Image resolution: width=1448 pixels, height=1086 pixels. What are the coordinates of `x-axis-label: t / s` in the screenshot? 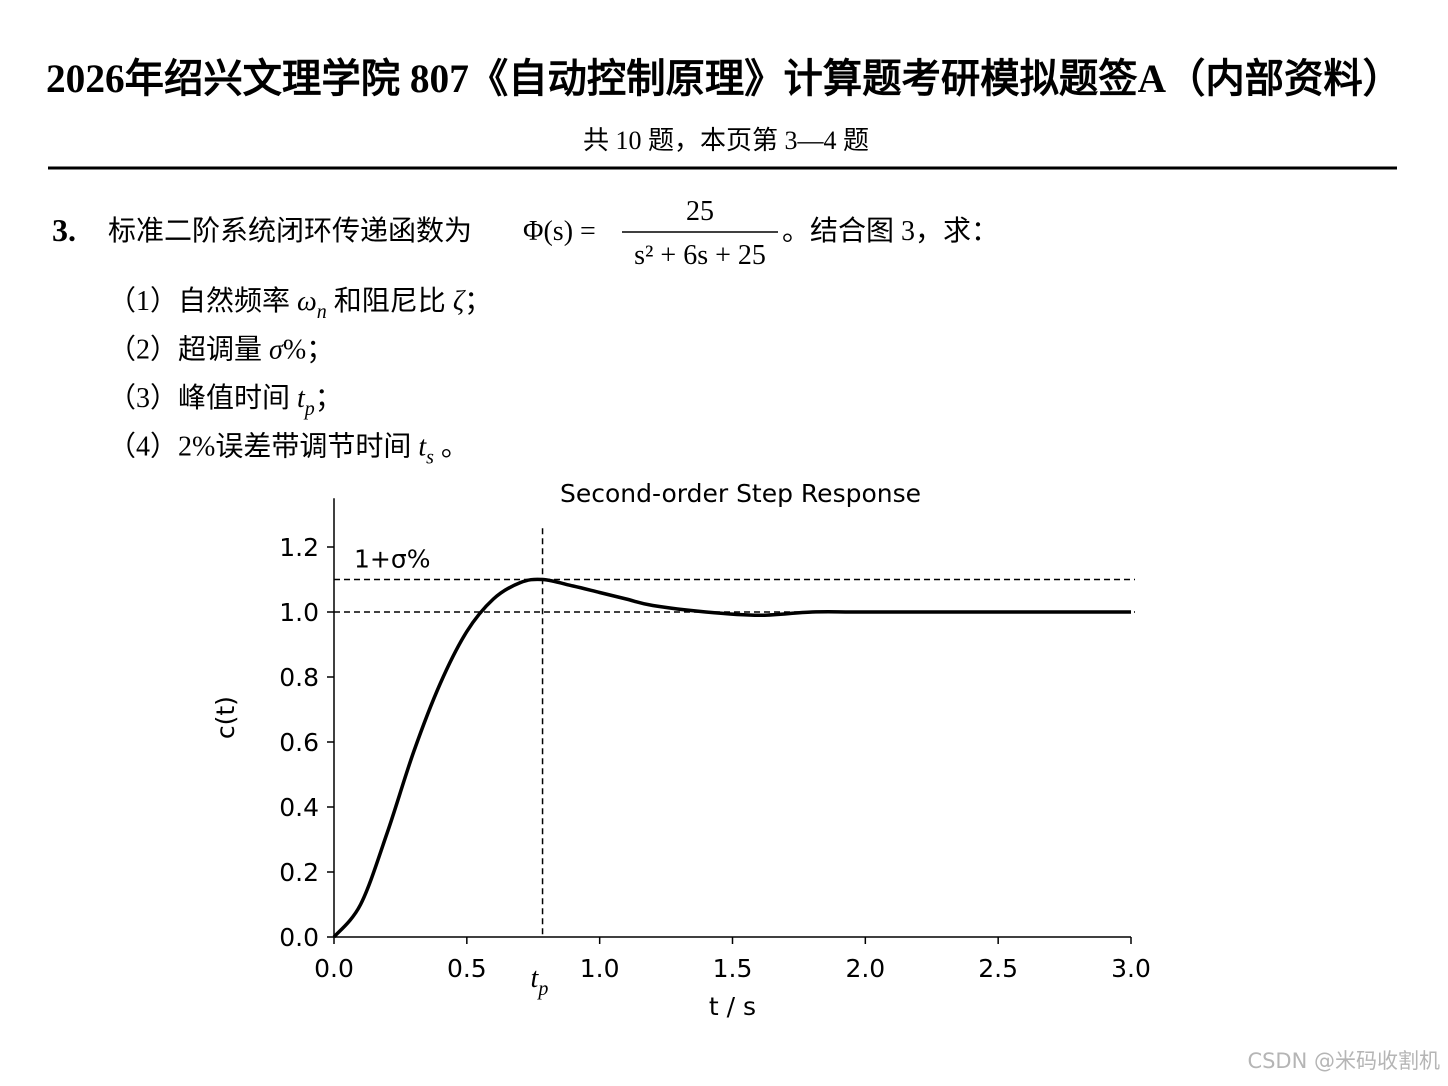 It's located at (732, 1006).